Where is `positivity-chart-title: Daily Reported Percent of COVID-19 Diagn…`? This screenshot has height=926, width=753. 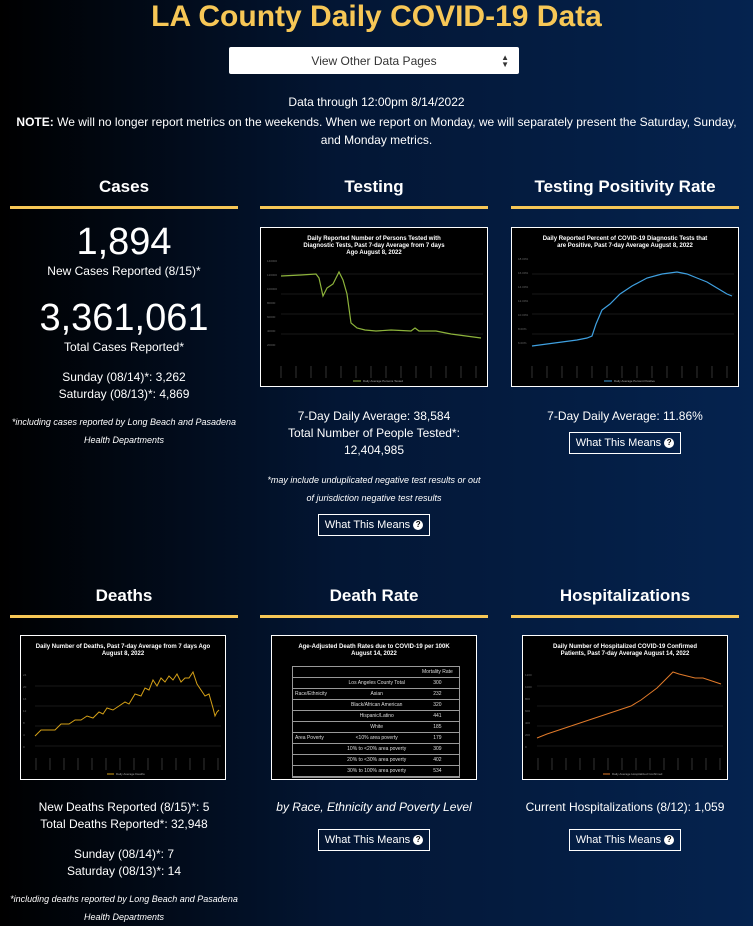
positivity-chart-title: Daily Reported Percent of COVID-19 Diagn… is located at coordinates (625, 242).